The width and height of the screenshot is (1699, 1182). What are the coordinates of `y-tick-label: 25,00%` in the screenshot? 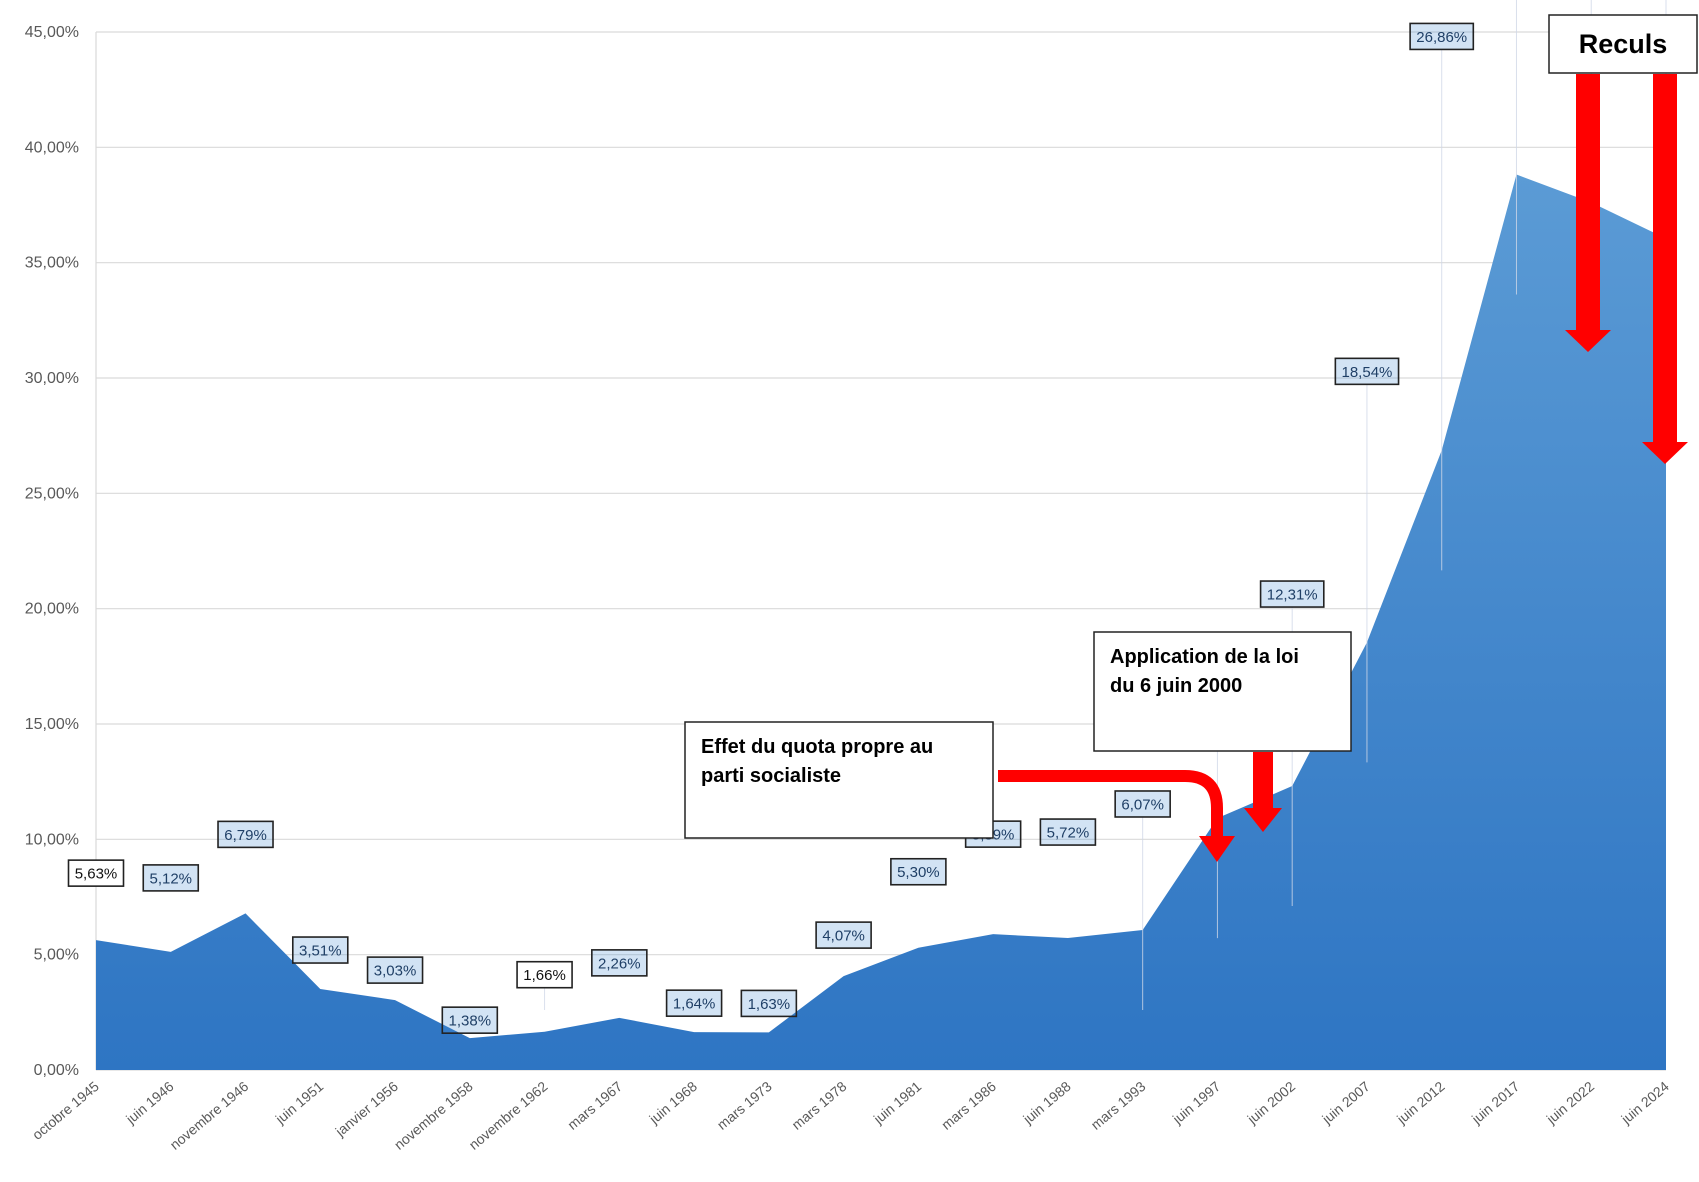 It's located at (52, 493).